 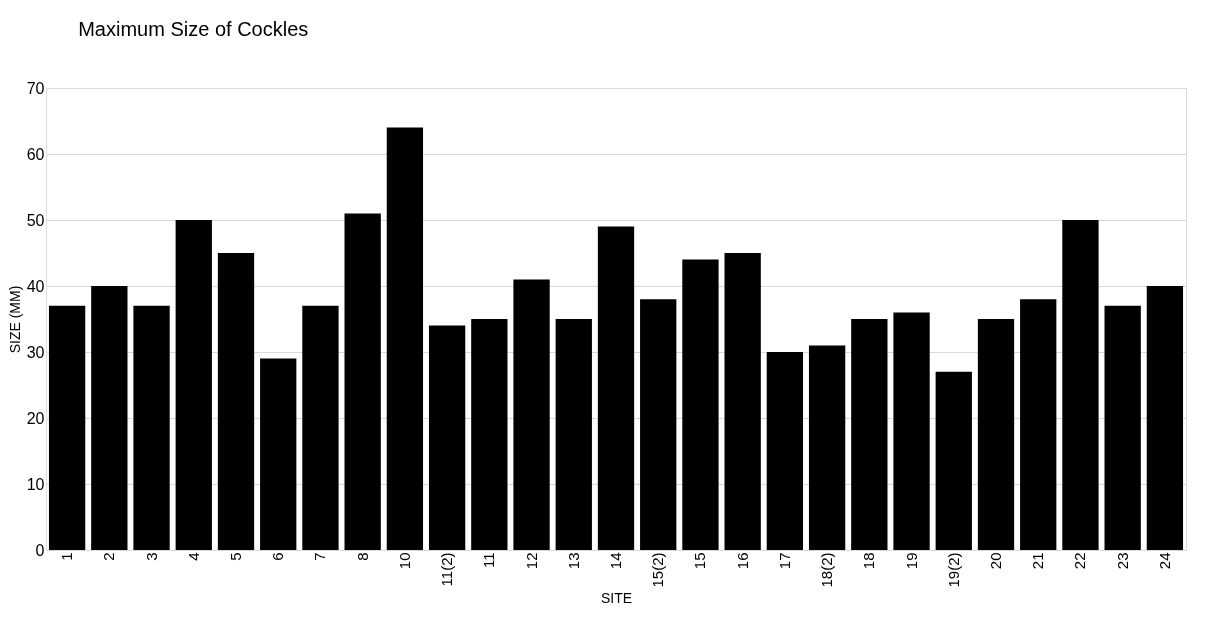 What do you see at coordinates (235, 556) in the screenshot?
I see `x-tick-label: 5` at bounding box center [235, 556].